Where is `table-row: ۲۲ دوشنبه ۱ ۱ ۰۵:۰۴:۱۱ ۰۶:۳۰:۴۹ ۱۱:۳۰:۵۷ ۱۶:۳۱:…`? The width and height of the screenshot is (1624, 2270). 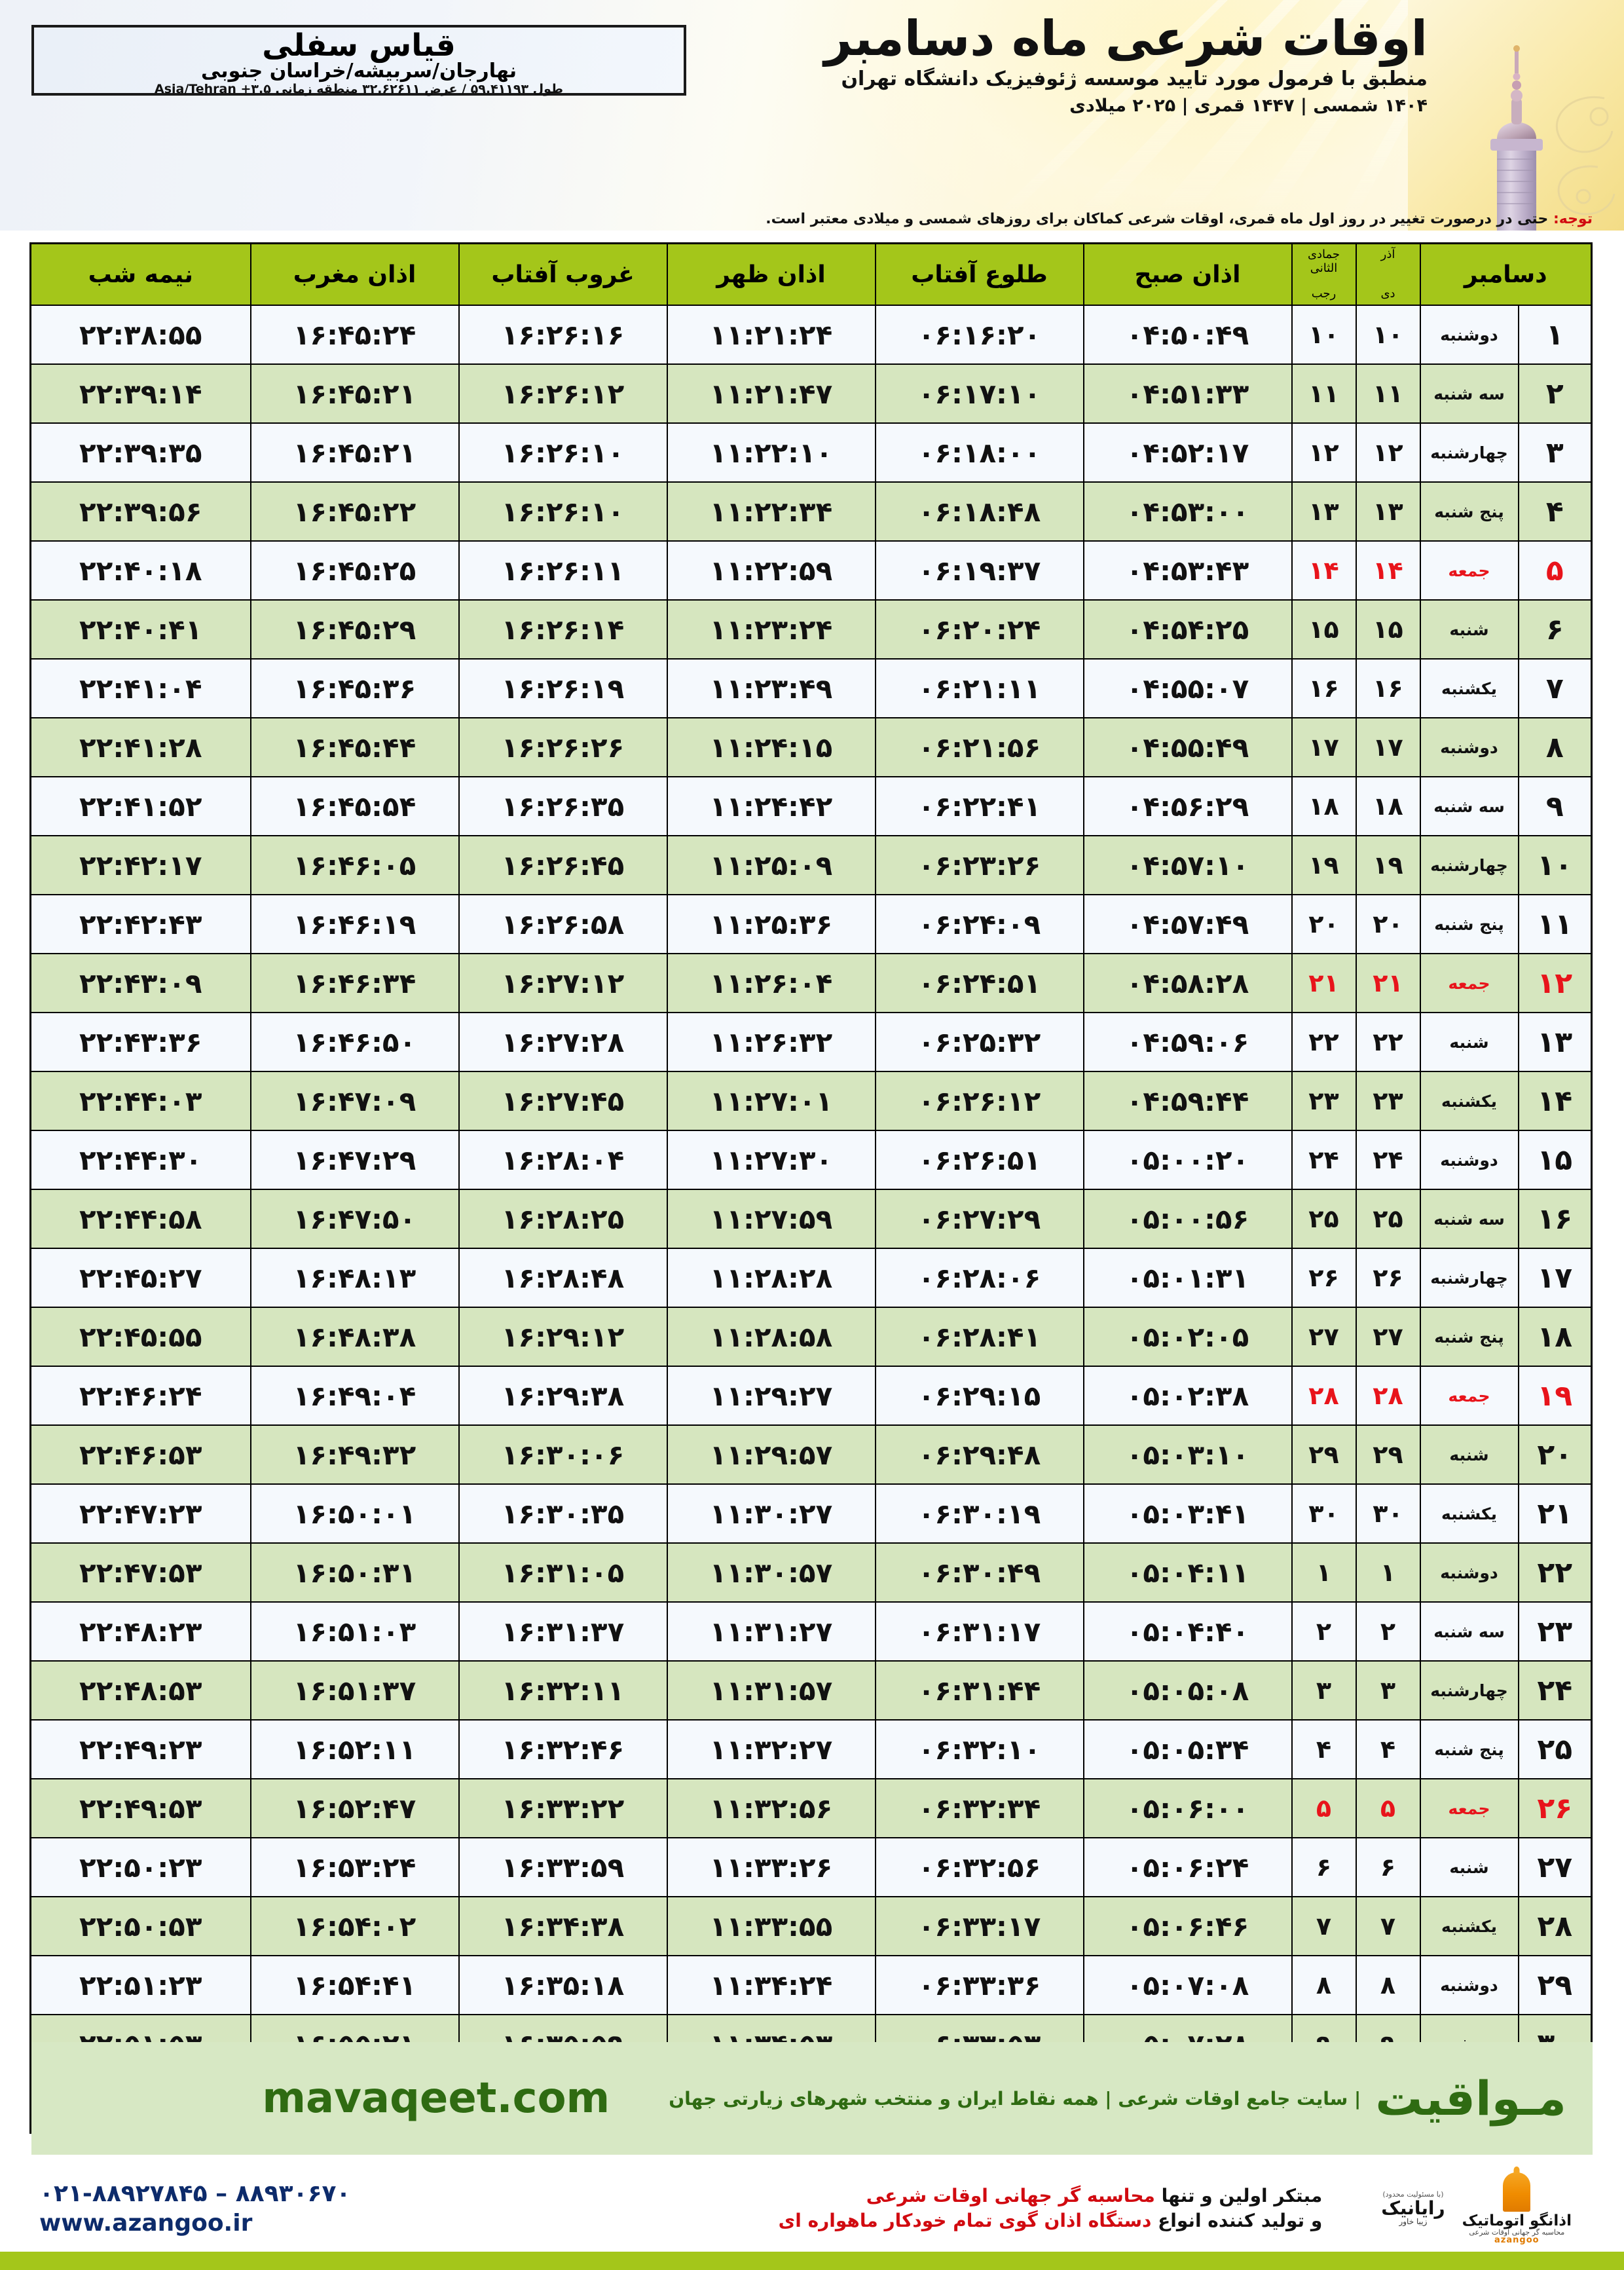
table-row: ۲۲ دوشنبه ۱ ۱ ۰۵:۰۴:۱۱ ۰۶:۳۰:۴۹ ۱۱:۳۰:۵۷ ۱۶:۳۱:… is located at coordinates (811, 1572).